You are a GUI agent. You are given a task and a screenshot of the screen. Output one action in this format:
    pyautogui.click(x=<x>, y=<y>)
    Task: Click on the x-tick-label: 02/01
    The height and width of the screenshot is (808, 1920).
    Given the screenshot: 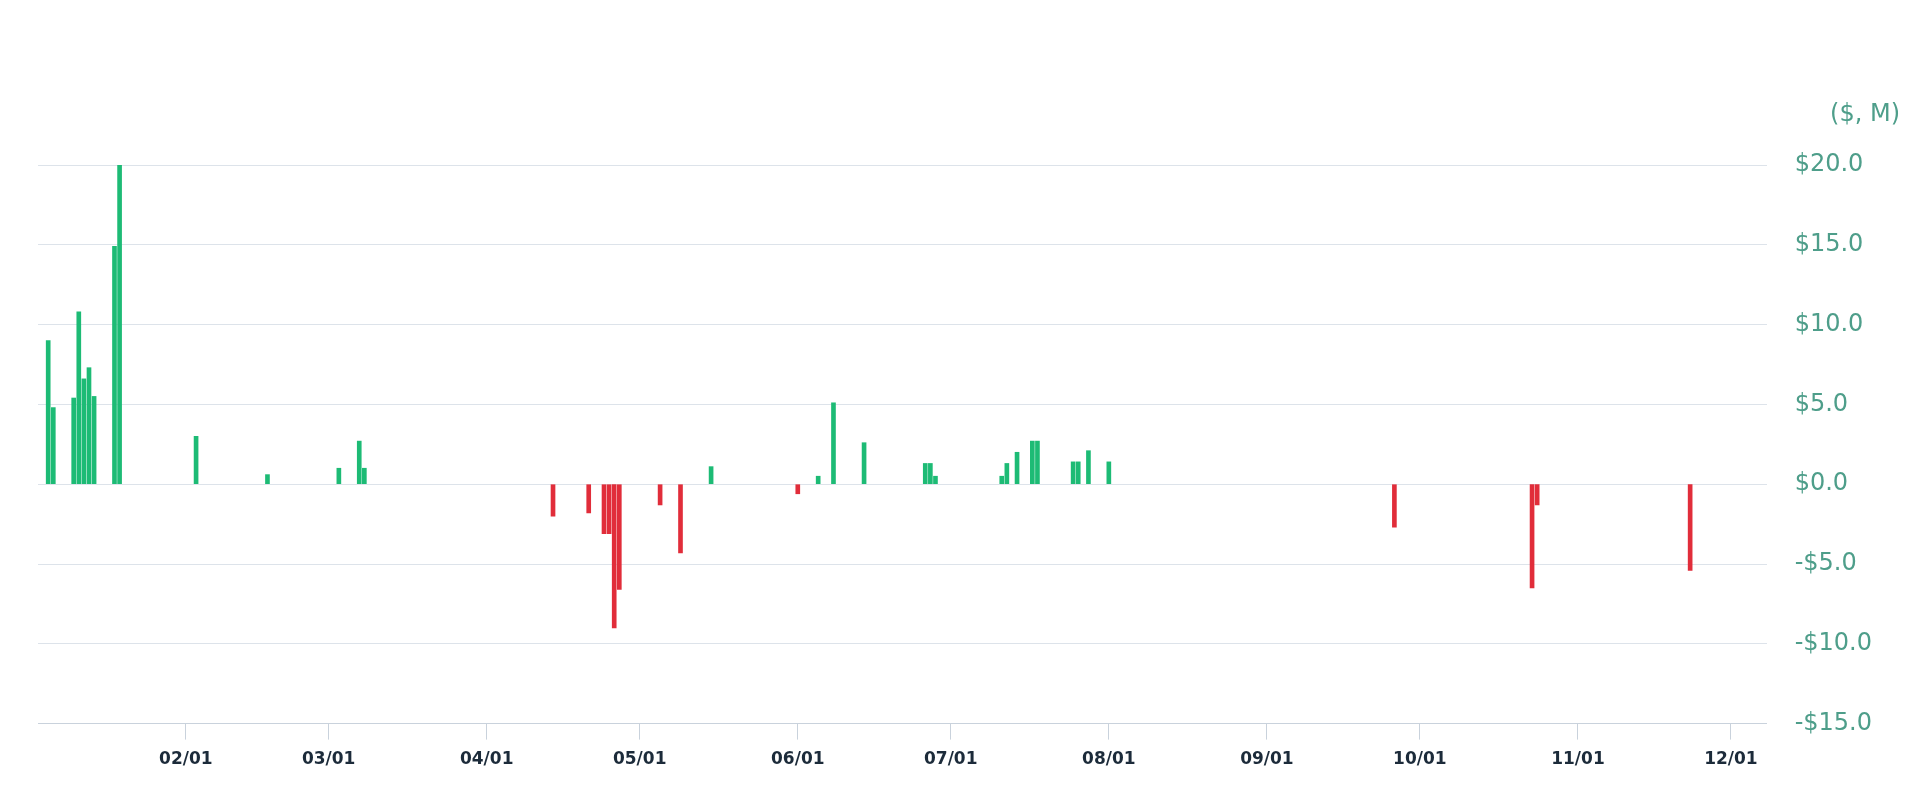 What is the action you would take?
    pyautogui.click(x=186, y=758)
    